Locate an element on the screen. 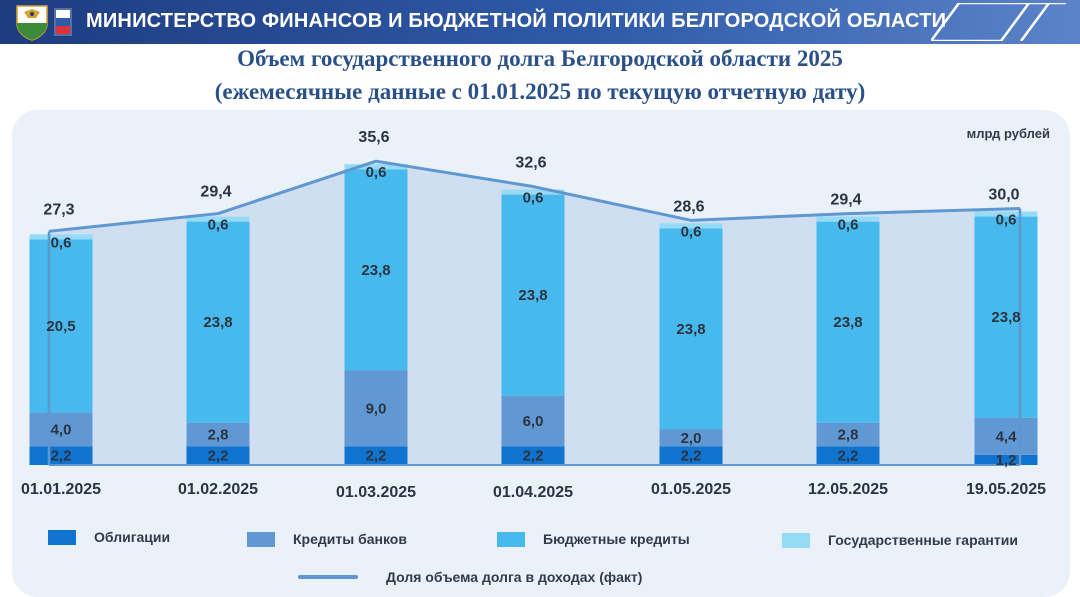 The height and width of the screenshot is (597, 1080). flag-ribbon-icon is located at coordinates (63, 22).